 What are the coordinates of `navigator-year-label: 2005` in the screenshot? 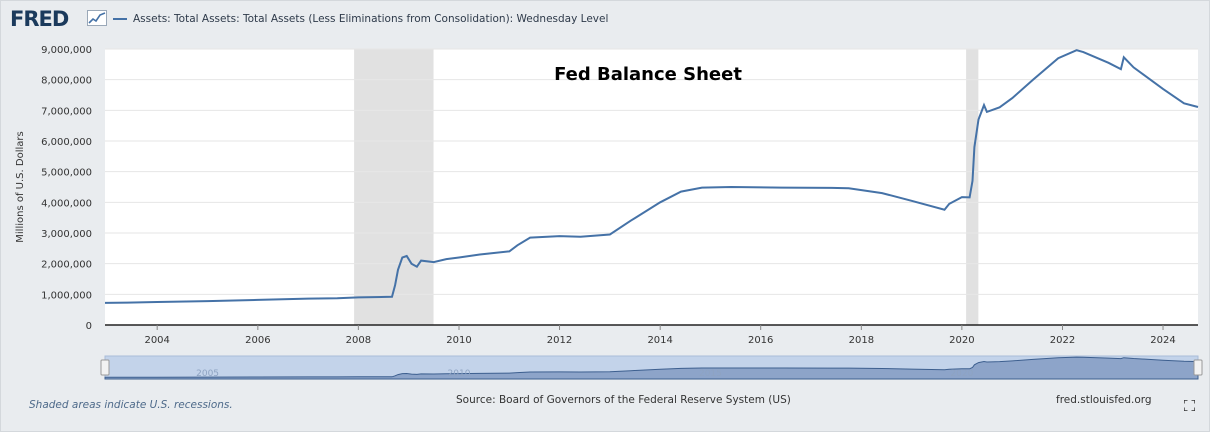 It's located at (207, 374).